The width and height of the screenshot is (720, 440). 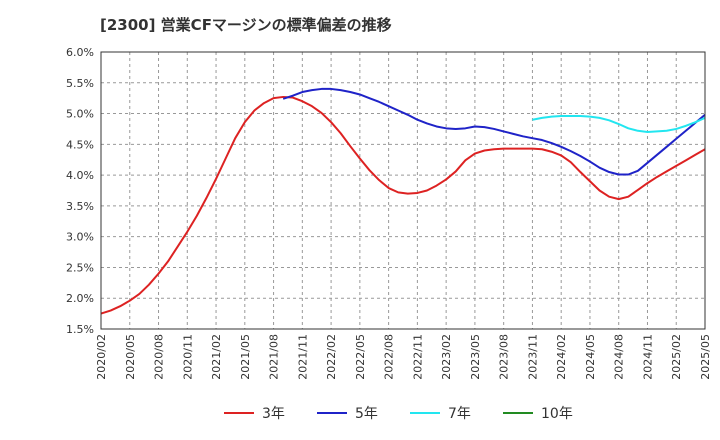 What do you see at coordinates (187, 357) in the screenshot?
I see `x-tick-label: 2020/11` at bounding box center [187, 357].